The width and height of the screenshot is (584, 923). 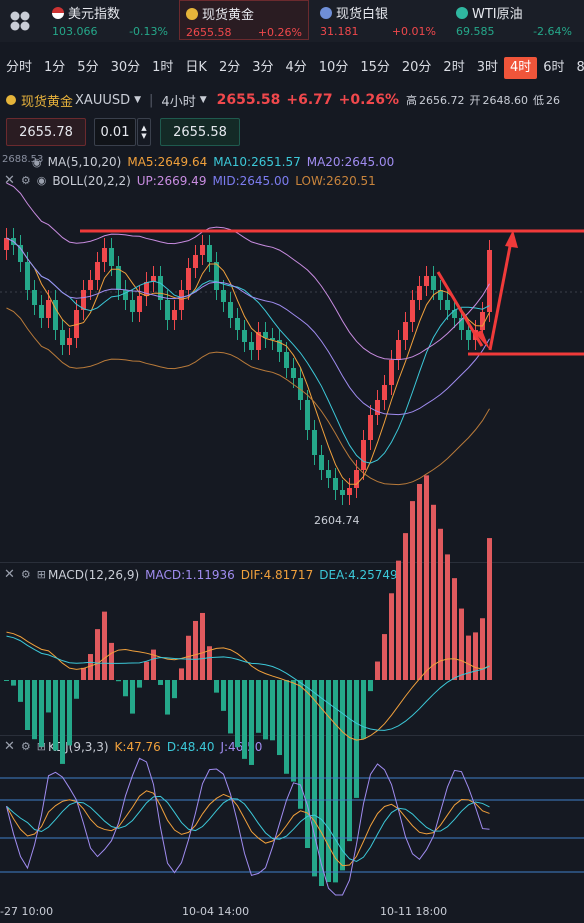 What do you see at coordinates (497, 14) in the screenshot?
I see `ticker-name: WTI原油` at bounding box center [497, 14].